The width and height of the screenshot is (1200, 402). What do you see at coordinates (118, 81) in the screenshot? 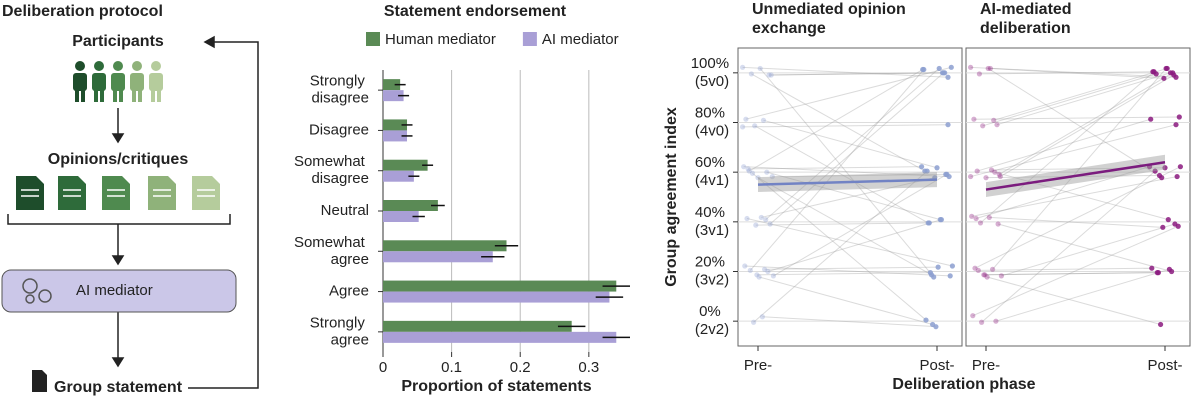
I see `people-icons` at bounding box center [118, 81].